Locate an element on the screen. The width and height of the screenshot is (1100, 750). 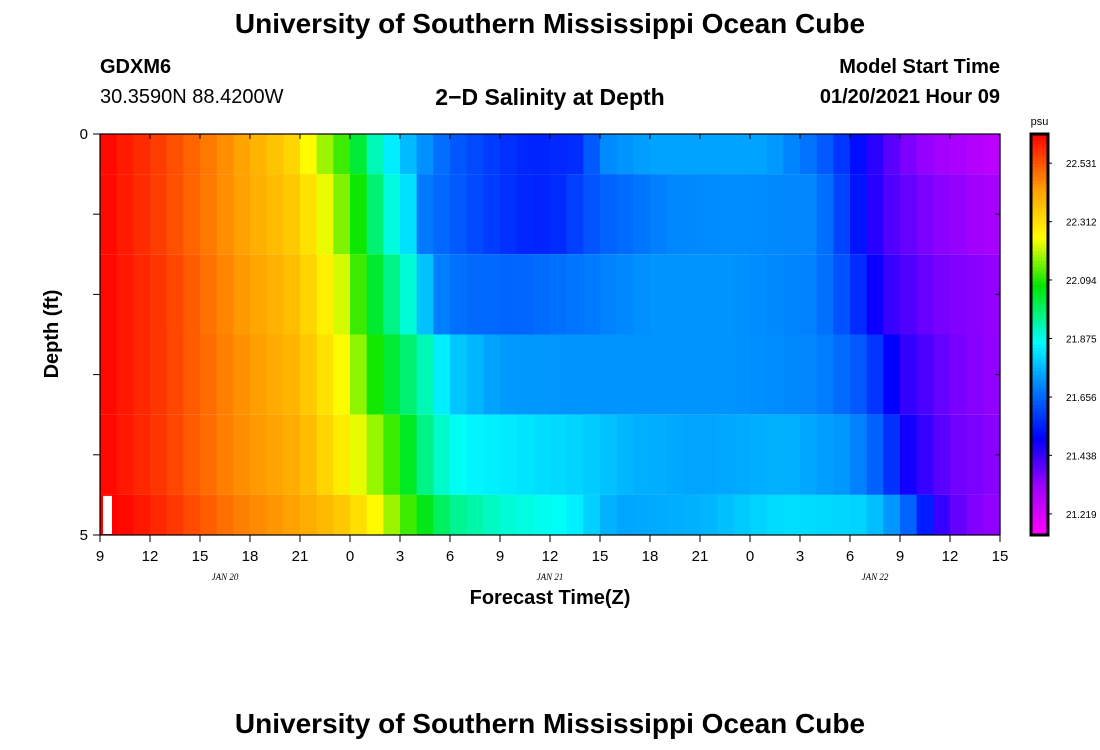
y-axis-label: Depth (ft) is located at coordinates (52, 334).